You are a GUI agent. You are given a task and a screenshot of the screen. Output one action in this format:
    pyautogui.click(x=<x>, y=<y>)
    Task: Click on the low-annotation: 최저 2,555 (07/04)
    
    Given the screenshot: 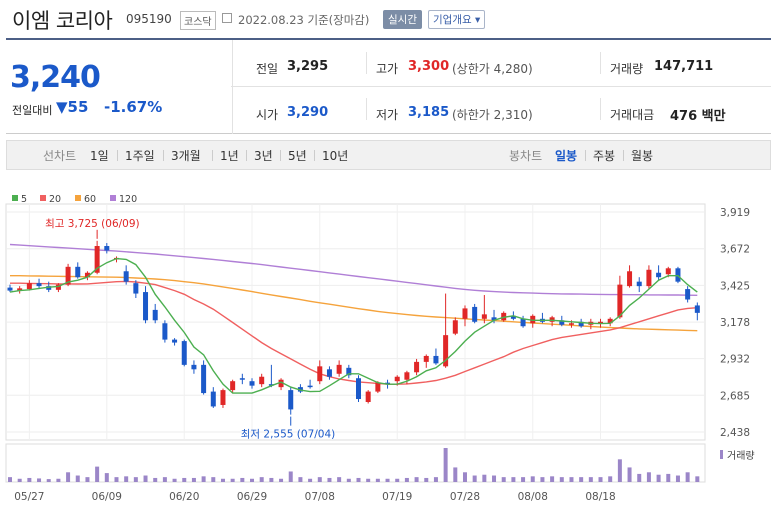 What is the action you would take?
    pyautogui.click(x=288, y=435)
    